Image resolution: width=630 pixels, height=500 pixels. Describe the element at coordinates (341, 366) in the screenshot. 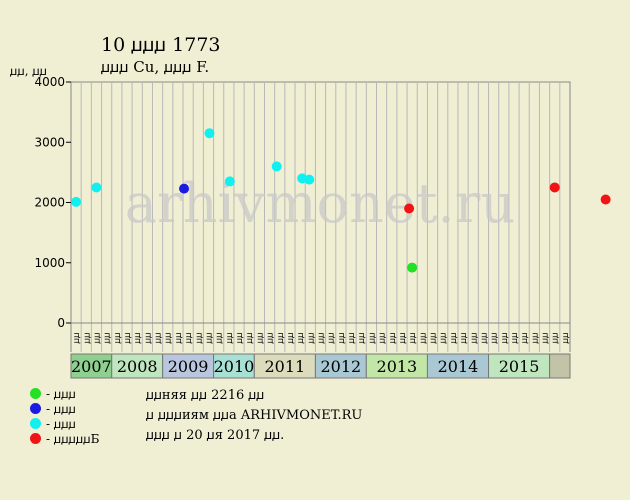

I see `year-label: 2012` at that location.